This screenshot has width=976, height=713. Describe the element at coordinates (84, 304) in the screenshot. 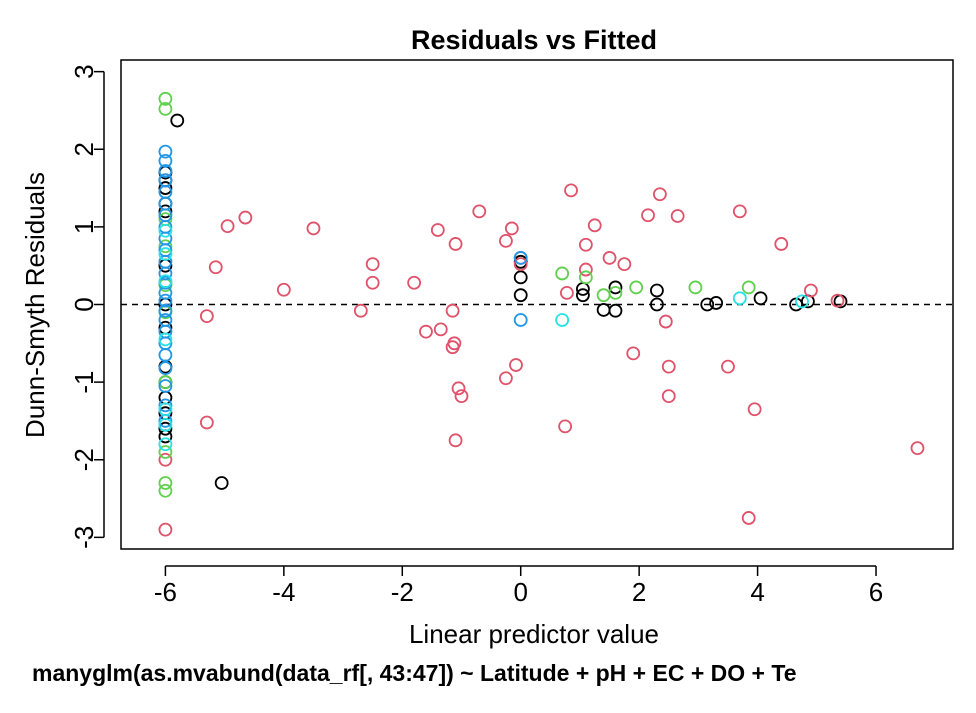

I see `y-tick-label: 0` at that location.